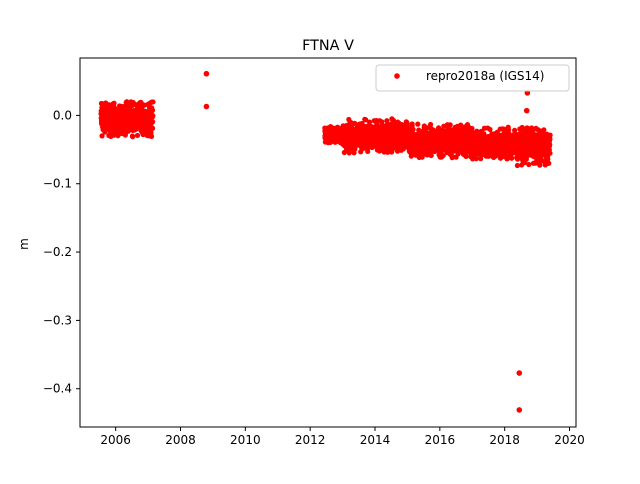 Image resolution: width=640 pixels, height=484 pixels. I want to click on x-tick-label: 2016, so click(440, 440).